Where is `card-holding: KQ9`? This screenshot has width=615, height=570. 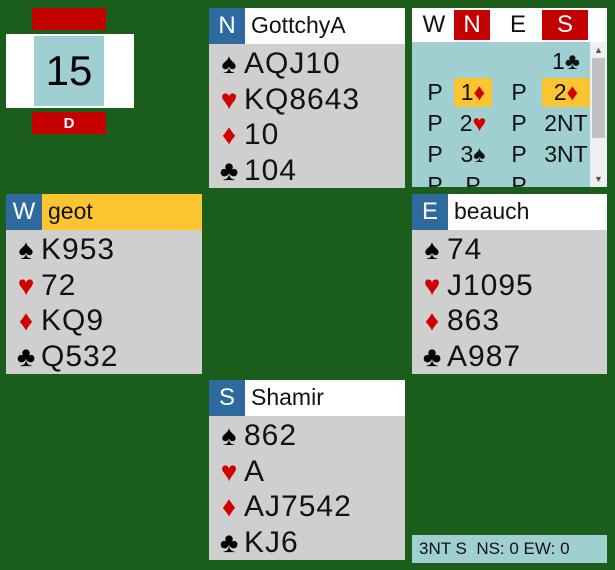
card-holding: KQ9 is located at coordinates (73, 320).